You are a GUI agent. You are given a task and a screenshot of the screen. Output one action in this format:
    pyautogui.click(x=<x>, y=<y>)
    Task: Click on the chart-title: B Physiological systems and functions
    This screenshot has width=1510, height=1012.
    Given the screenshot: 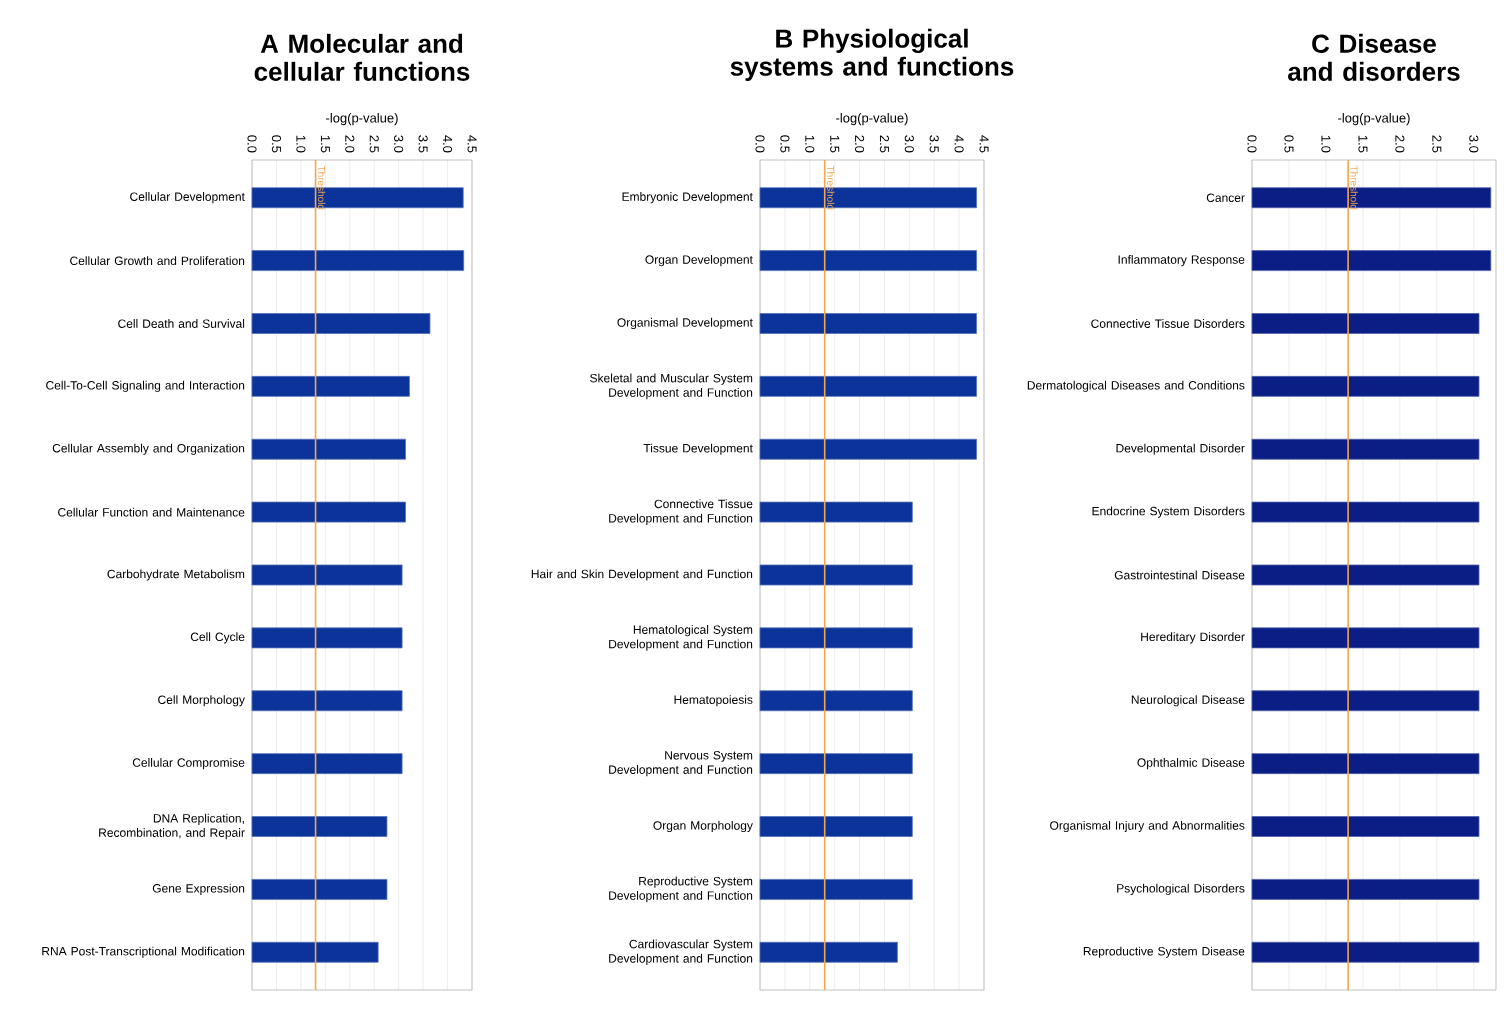 What is the action you would take?
    pyautogui.click(x=872, y=54)
    